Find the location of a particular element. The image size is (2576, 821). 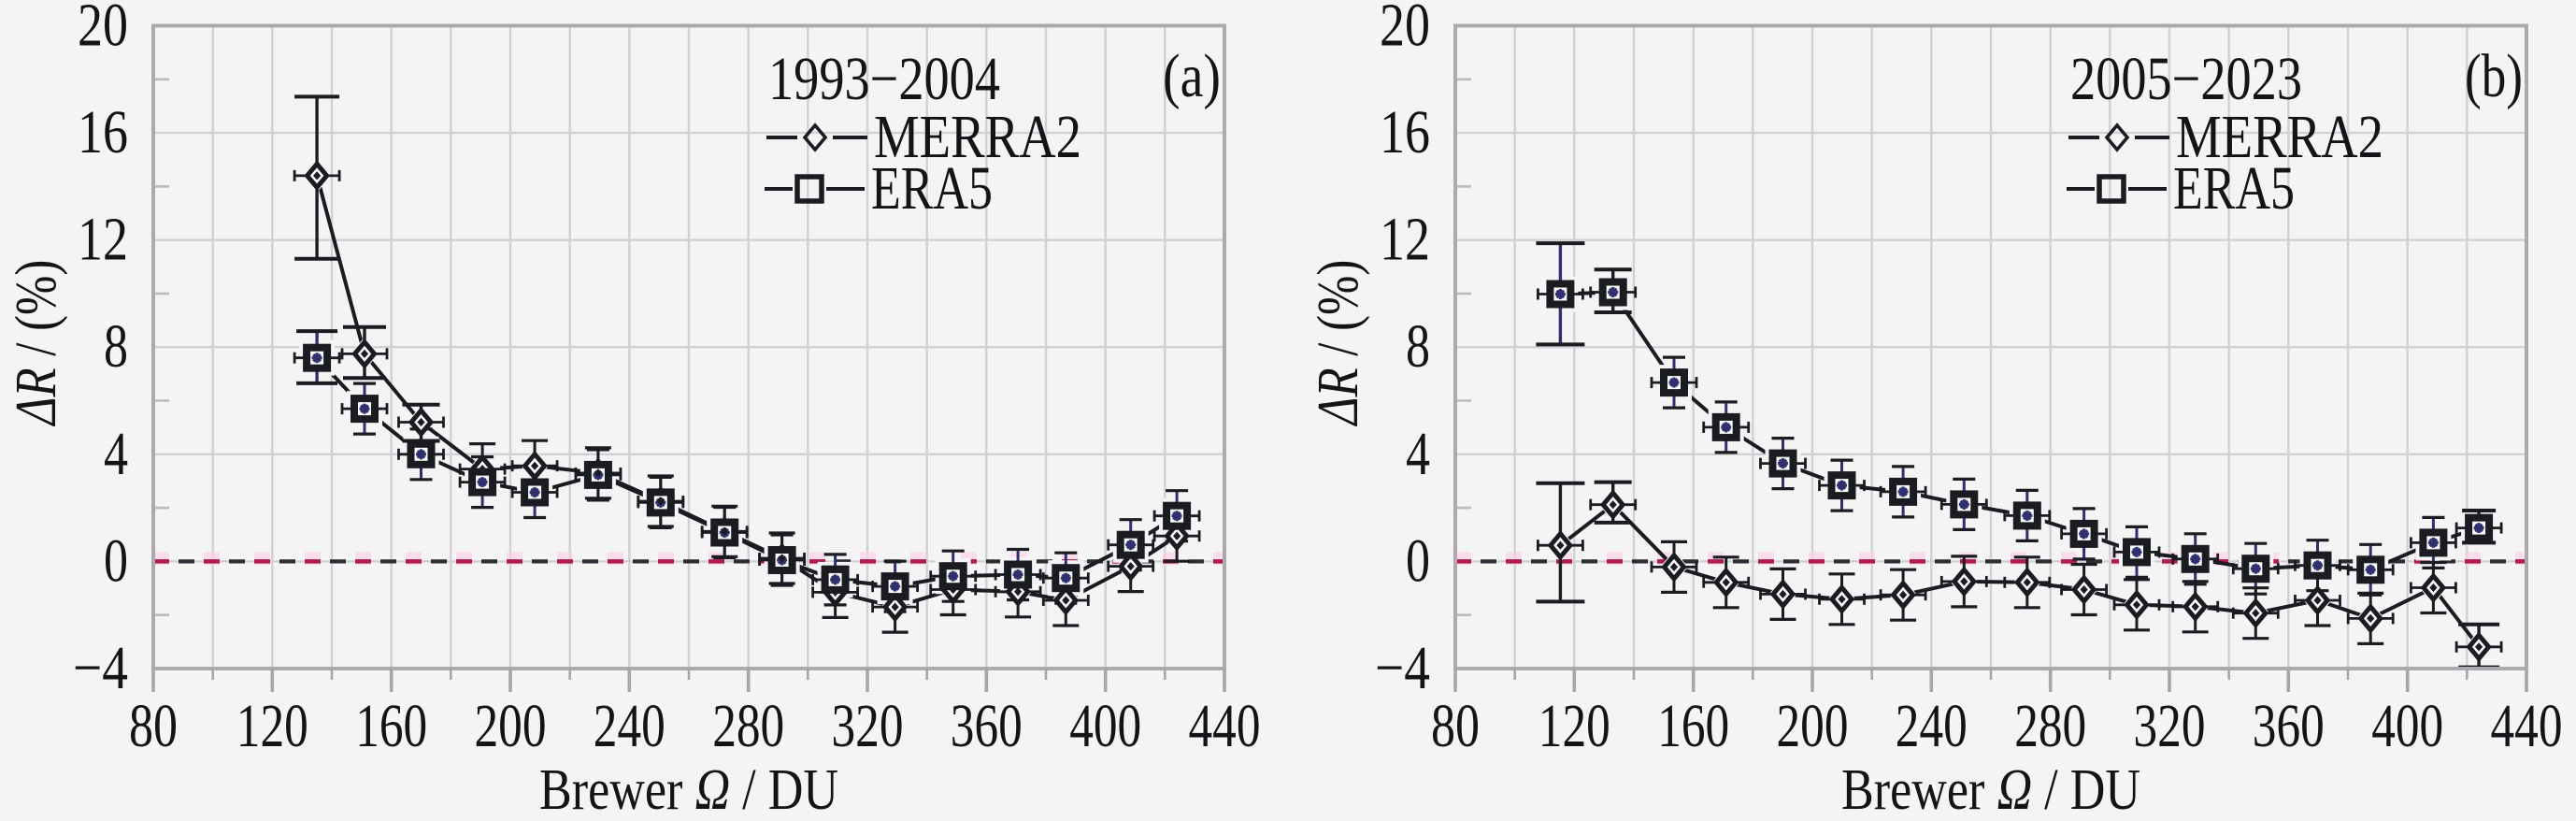

svg-text: 2005−2023 is located at coordinates (2186, 79).